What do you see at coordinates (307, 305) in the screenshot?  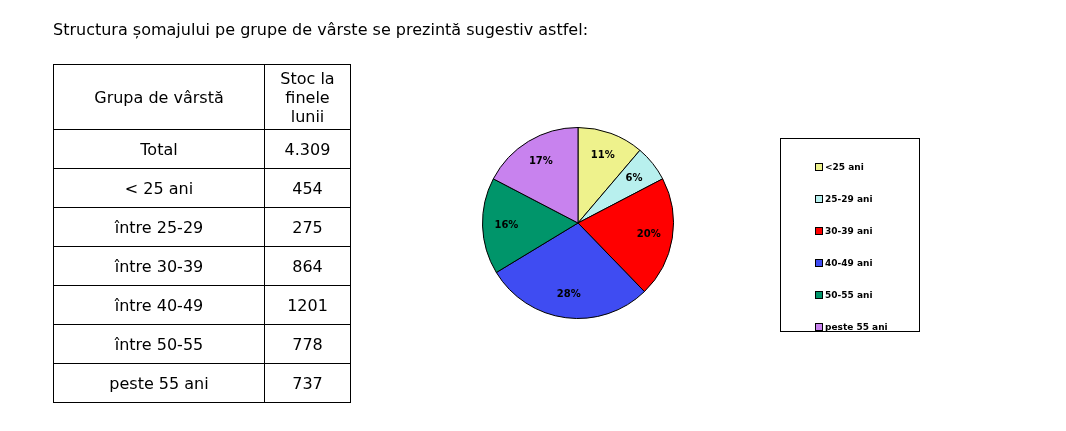 I see `text: 1201` at bounding box center [307, 305].